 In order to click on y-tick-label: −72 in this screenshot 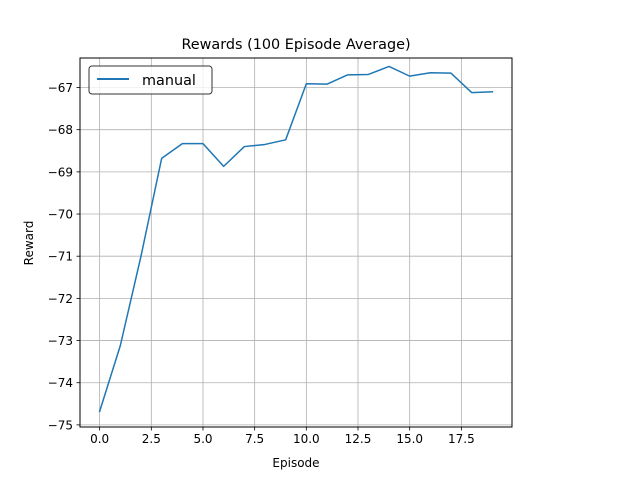, I will do `click(60, 299)`.